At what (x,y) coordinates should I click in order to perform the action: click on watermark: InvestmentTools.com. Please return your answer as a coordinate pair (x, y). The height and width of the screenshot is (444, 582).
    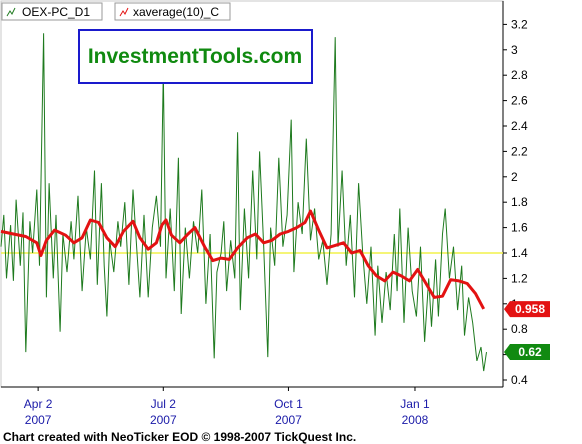
    Looking at the image, I should click on (195, 56).